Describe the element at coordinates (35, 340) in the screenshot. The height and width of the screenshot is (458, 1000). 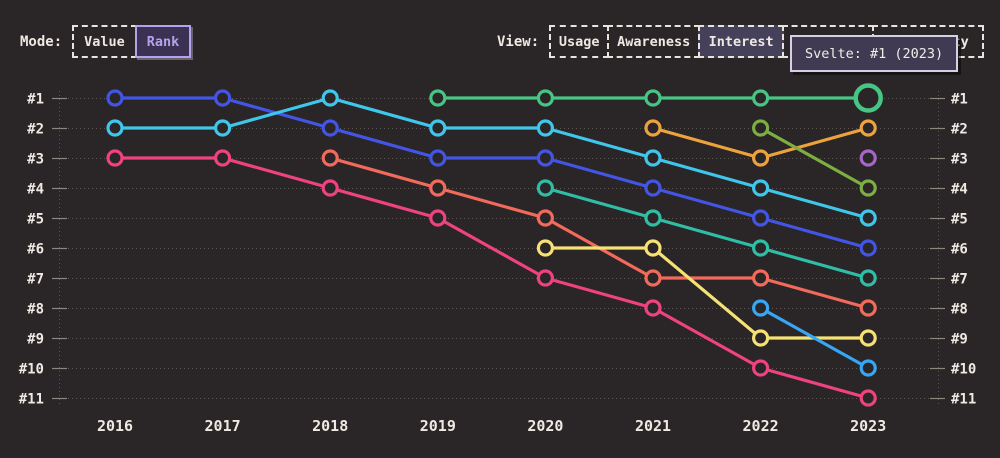
I see `rank-label-left-9: #9` at that location.